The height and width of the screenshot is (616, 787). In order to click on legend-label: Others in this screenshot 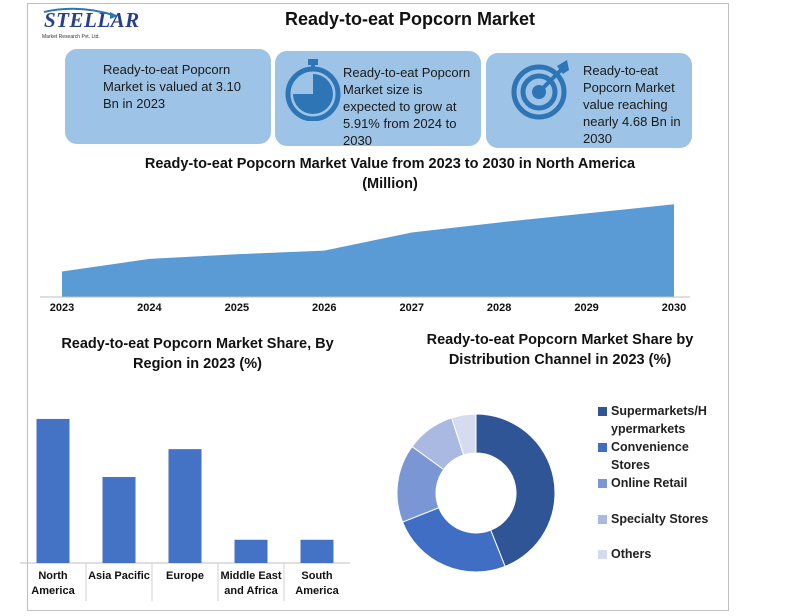, I will do `click(631, 554)`.